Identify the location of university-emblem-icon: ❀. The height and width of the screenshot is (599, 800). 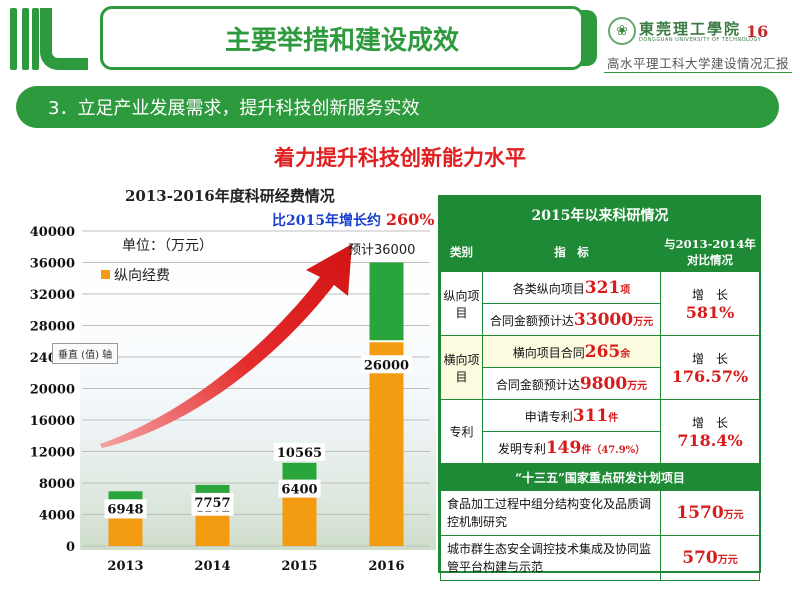
(622, 31).